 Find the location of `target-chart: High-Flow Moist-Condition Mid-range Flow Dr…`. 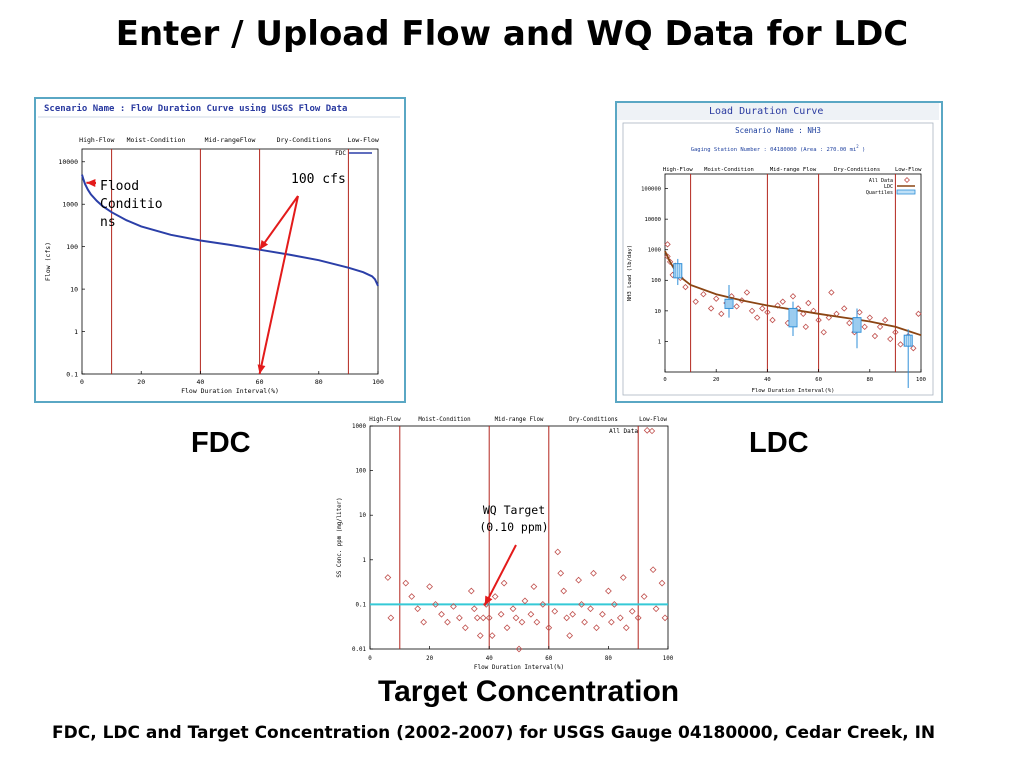

target-chart: High-Flow Moist-Condition Mid-range Flow Dr… is located at coordinates (505, 544).